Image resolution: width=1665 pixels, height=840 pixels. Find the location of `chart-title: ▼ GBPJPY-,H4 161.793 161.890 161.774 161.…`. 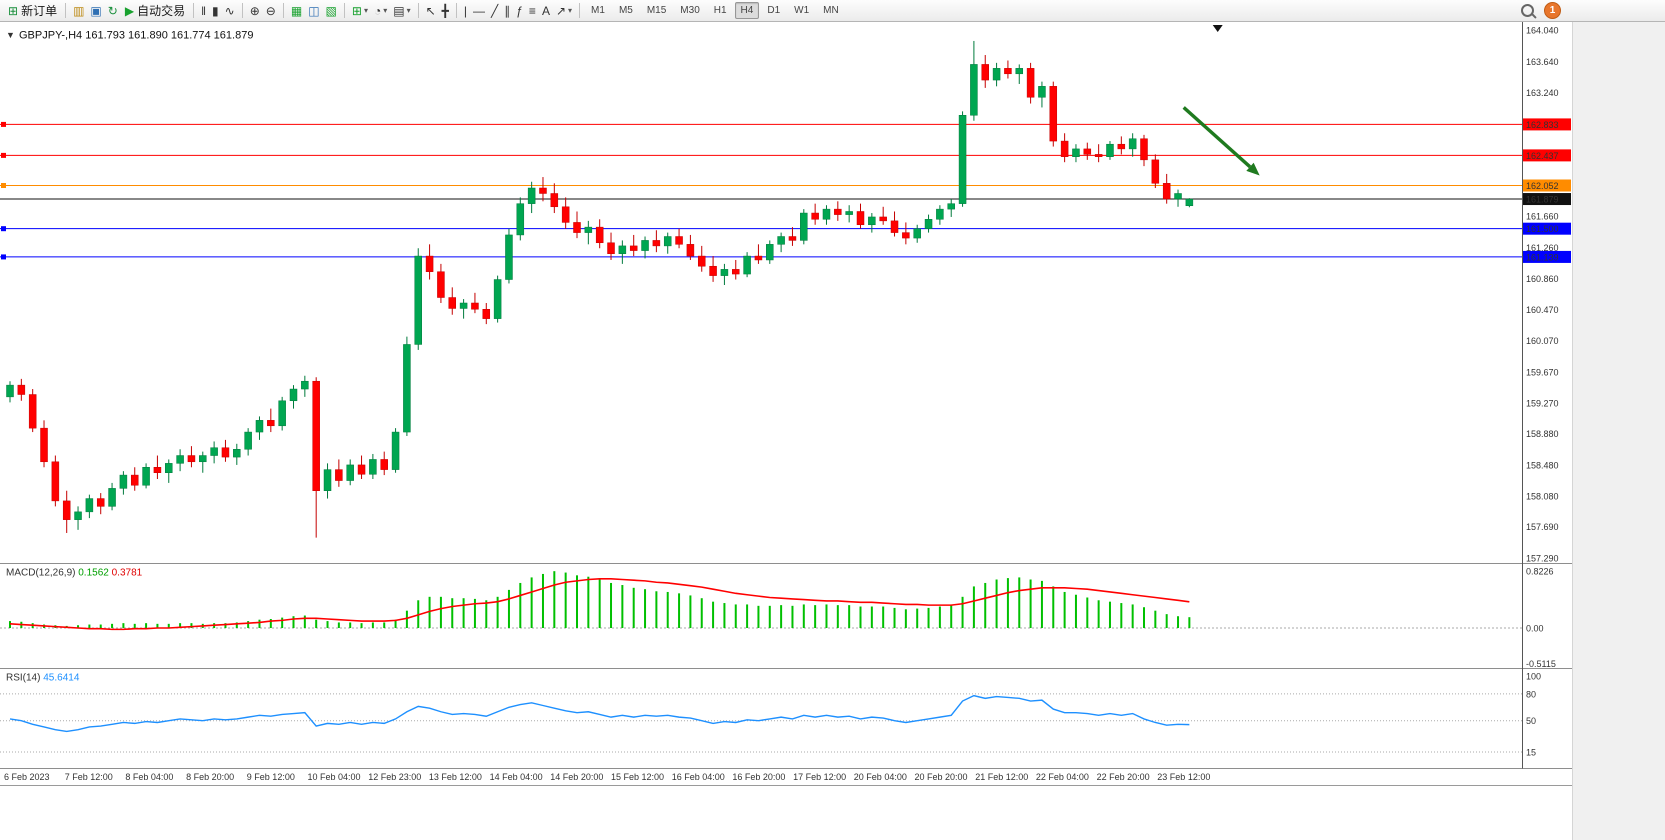

chart-title: ▼ GBPJPY-,H4 161.793 161.890 161.774 161.… is located at coordinates (129, 36).